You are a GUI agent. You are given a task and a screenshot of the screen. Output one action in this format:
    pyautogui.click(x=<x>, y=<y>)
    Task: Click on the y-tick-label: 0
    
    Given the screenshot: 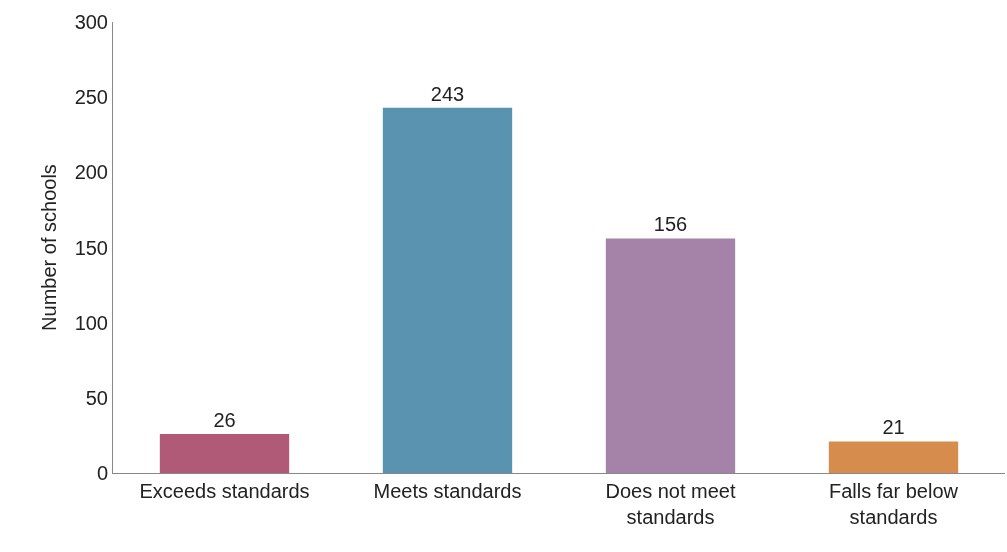 What is the action you would take?
    pyautogui.click(x=102, y=473)
    